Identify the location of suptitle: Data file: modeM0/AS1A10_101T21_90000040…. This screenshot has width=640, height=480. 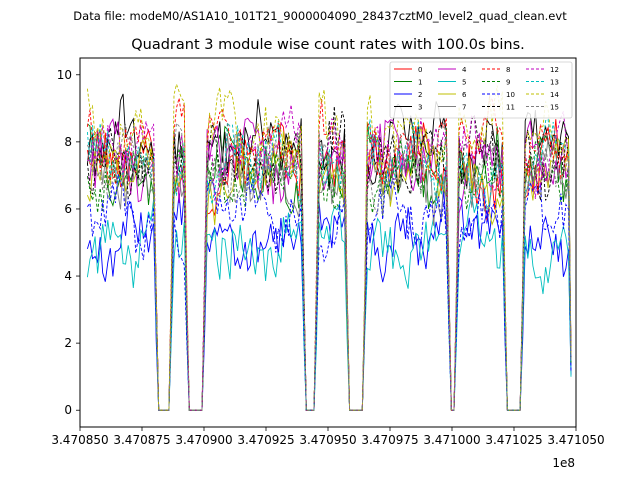
(320, 16).